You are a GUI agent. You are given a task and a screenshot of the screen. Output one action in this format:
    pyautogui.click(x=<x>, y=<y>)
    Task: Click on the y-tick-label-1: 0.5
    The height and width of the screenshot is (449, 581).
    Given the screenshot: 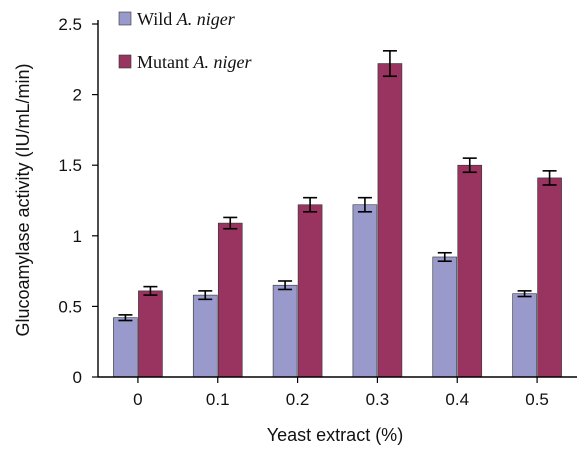 What is the action you would take?
    pyautogui.click(x=70, y=306)
    